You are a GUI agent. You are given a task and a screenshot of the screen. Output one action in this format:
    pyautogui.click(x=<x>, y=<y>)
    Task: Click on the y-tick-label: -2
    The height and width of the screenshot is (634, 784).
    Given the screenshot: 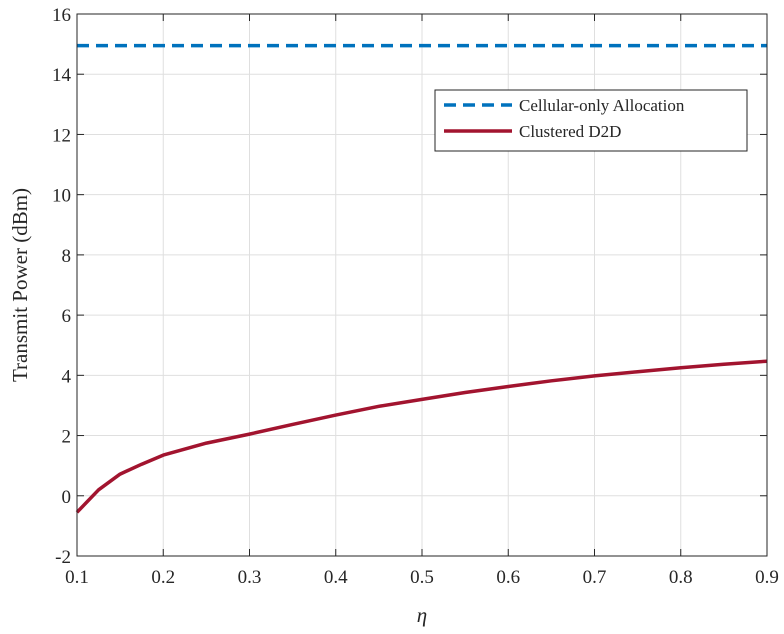 What is the action you would take?
    pyautogui.click(x=63, y=557)
    